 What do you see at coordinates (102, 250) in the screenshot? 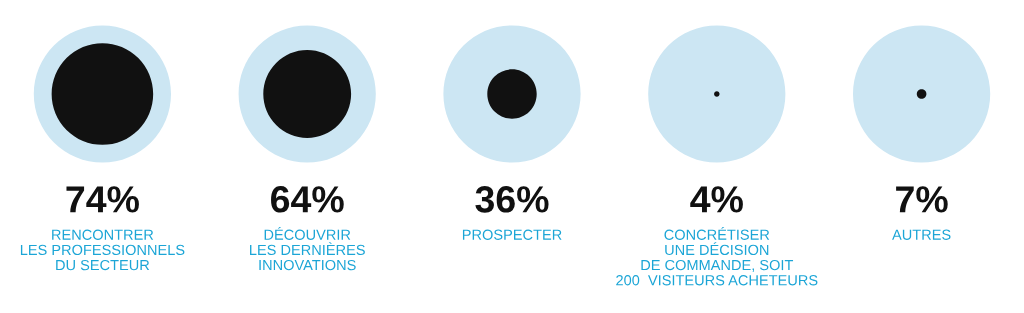
I see `category-label: RENCONTRER LES PROFESSIONNELS DU SECTEUR` at bounding box center [102, 250].